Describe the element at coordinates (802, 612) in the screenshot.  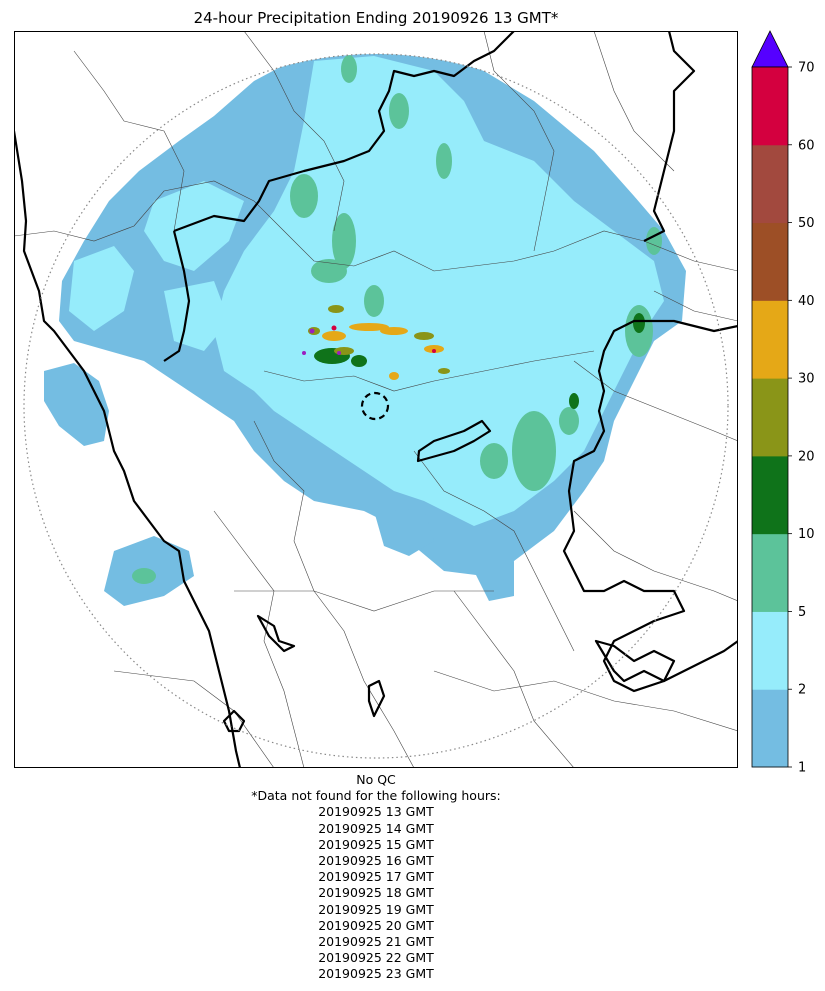
I see `colorbar-tick-label: 5` at that location.